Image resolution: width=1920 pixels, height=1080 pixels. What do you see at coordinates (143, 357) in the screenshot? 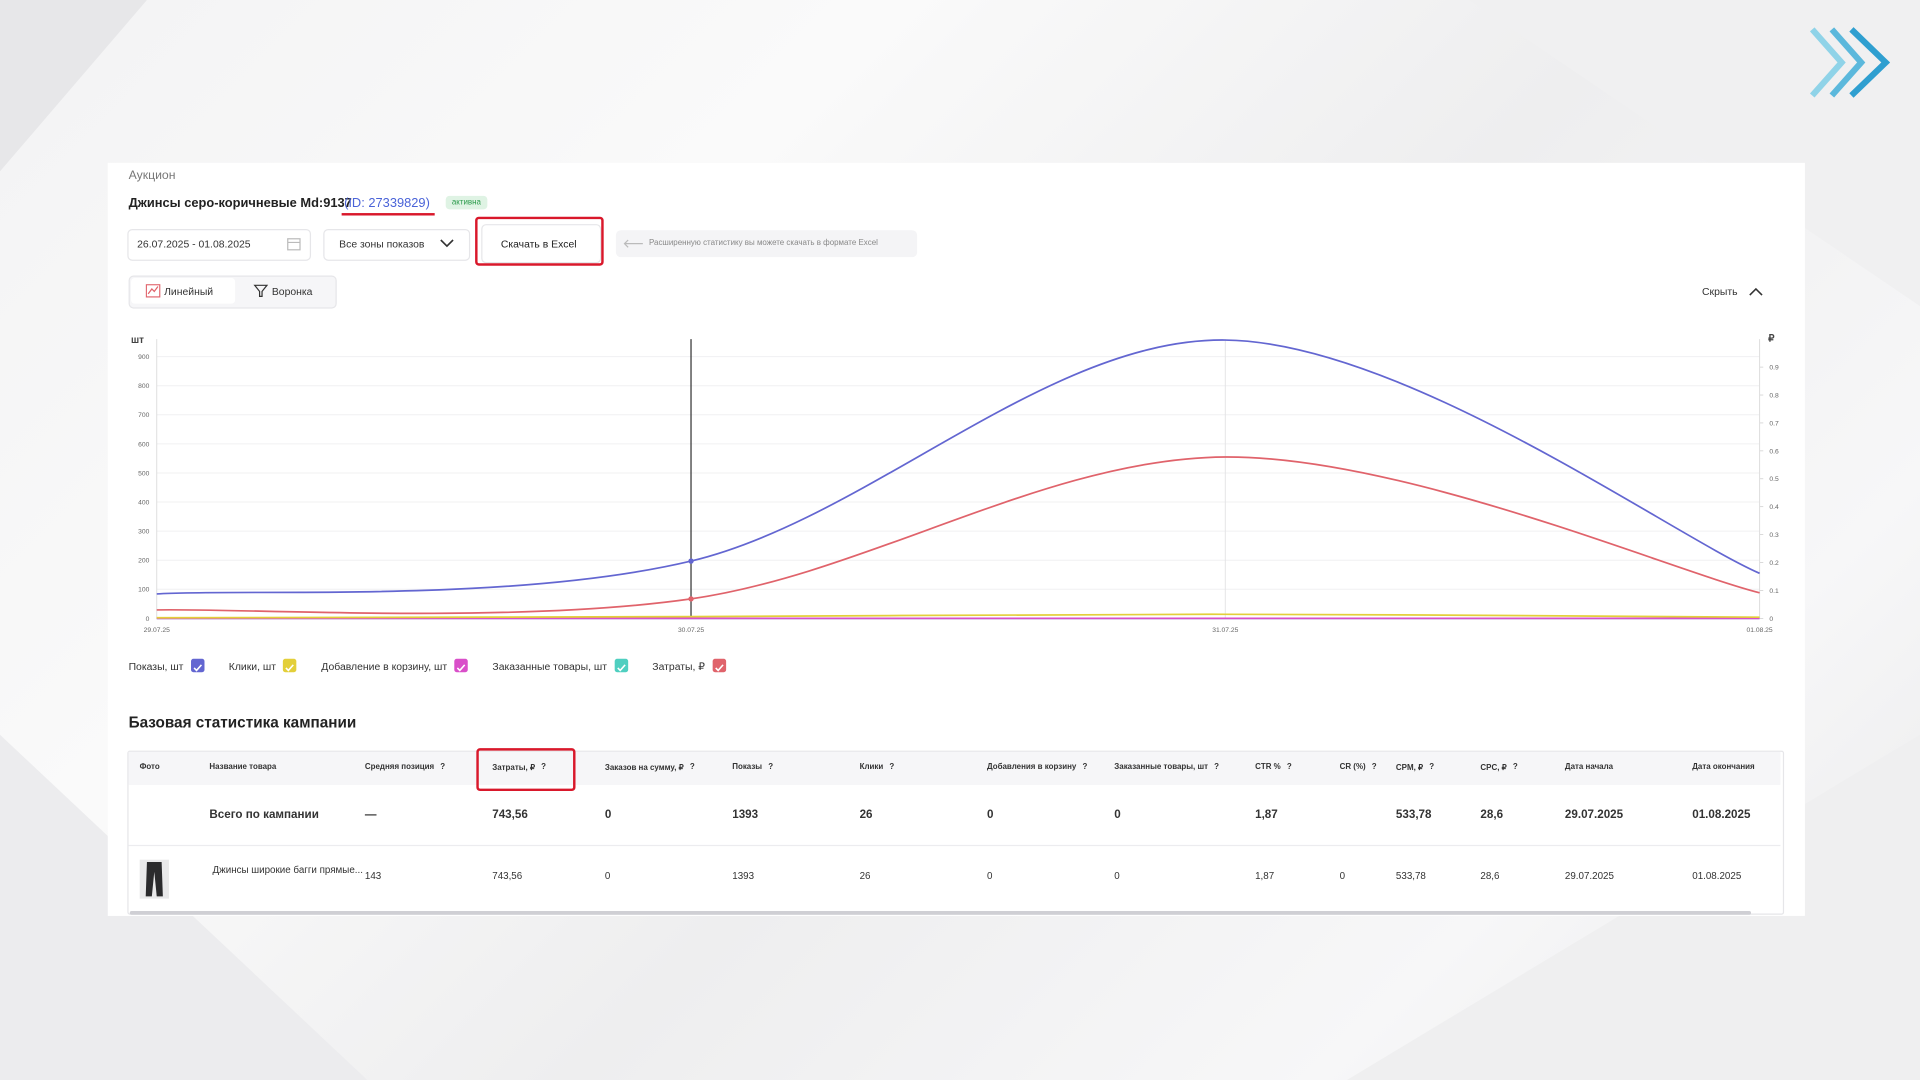
I see `y-tick-label: 900` at bounding box center [143, 357].